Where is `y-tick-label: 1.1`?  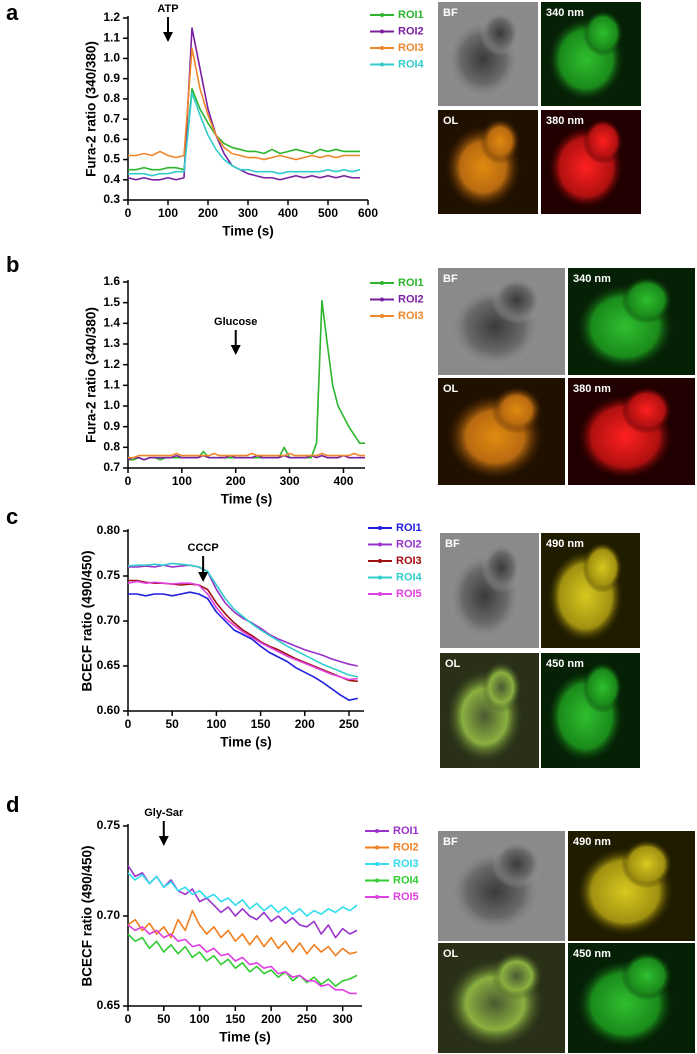
y-tick-label: 1.1 is located at coordinates (111, 37).